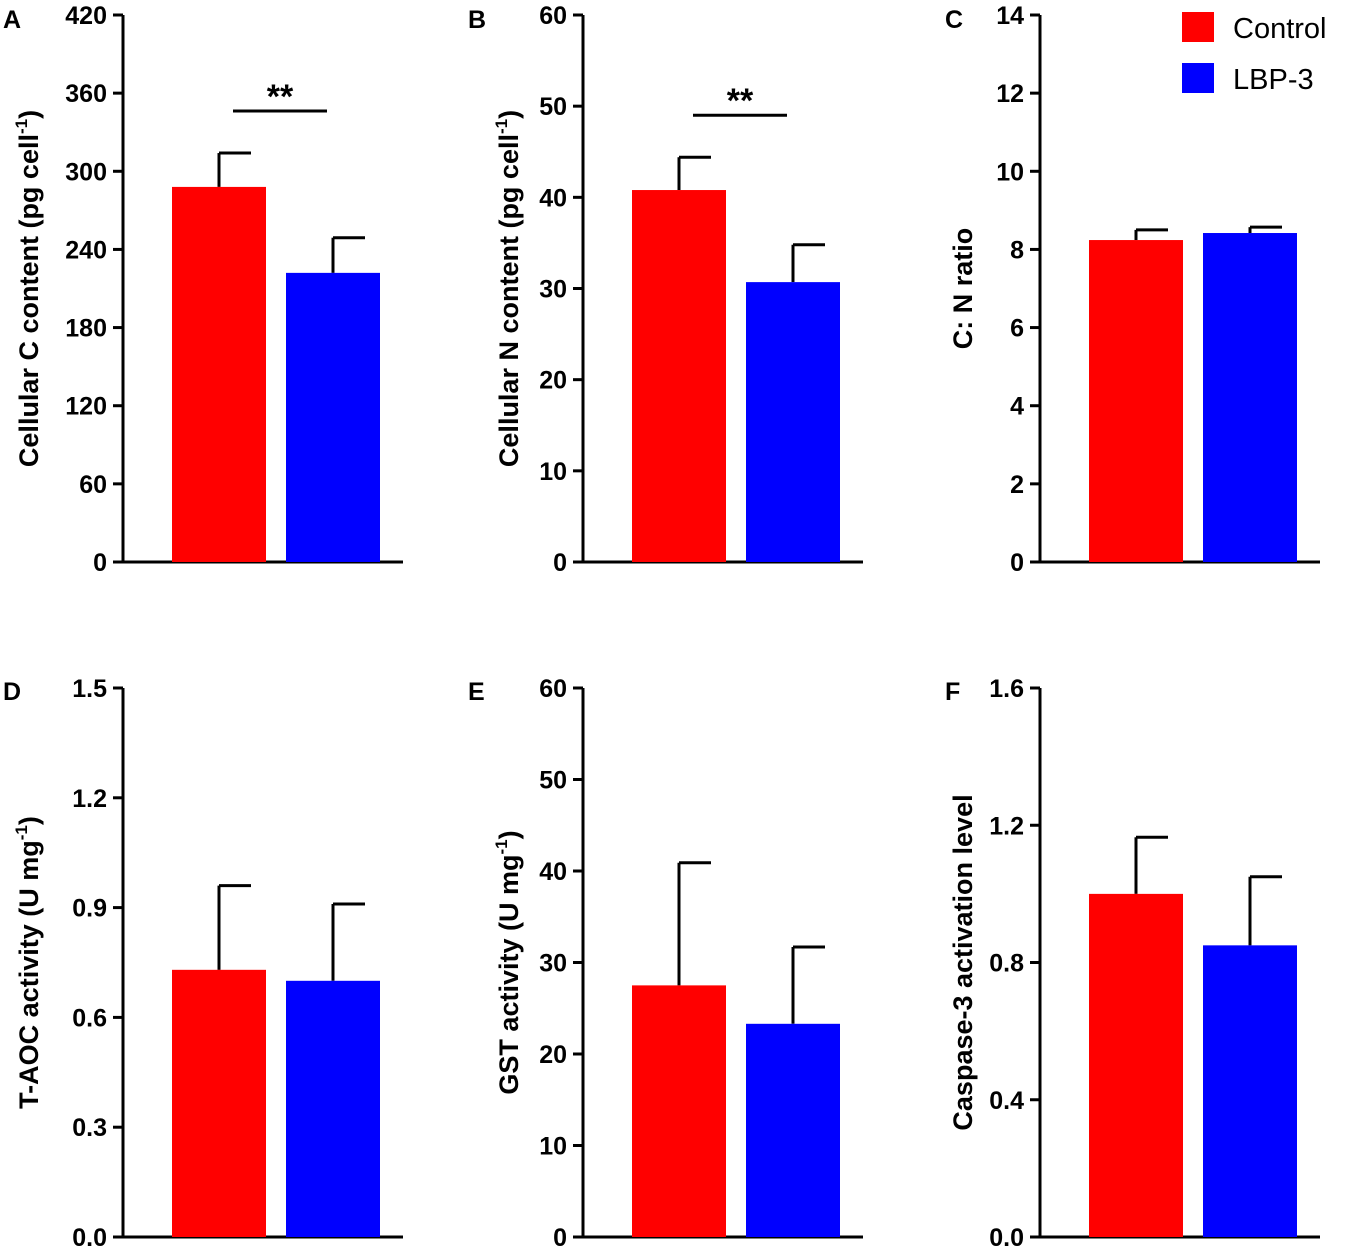 Image resolution: width=1350 pixels, height=1253 pixels. I want to click on legend-label-control: Control, so click(1280, 29).